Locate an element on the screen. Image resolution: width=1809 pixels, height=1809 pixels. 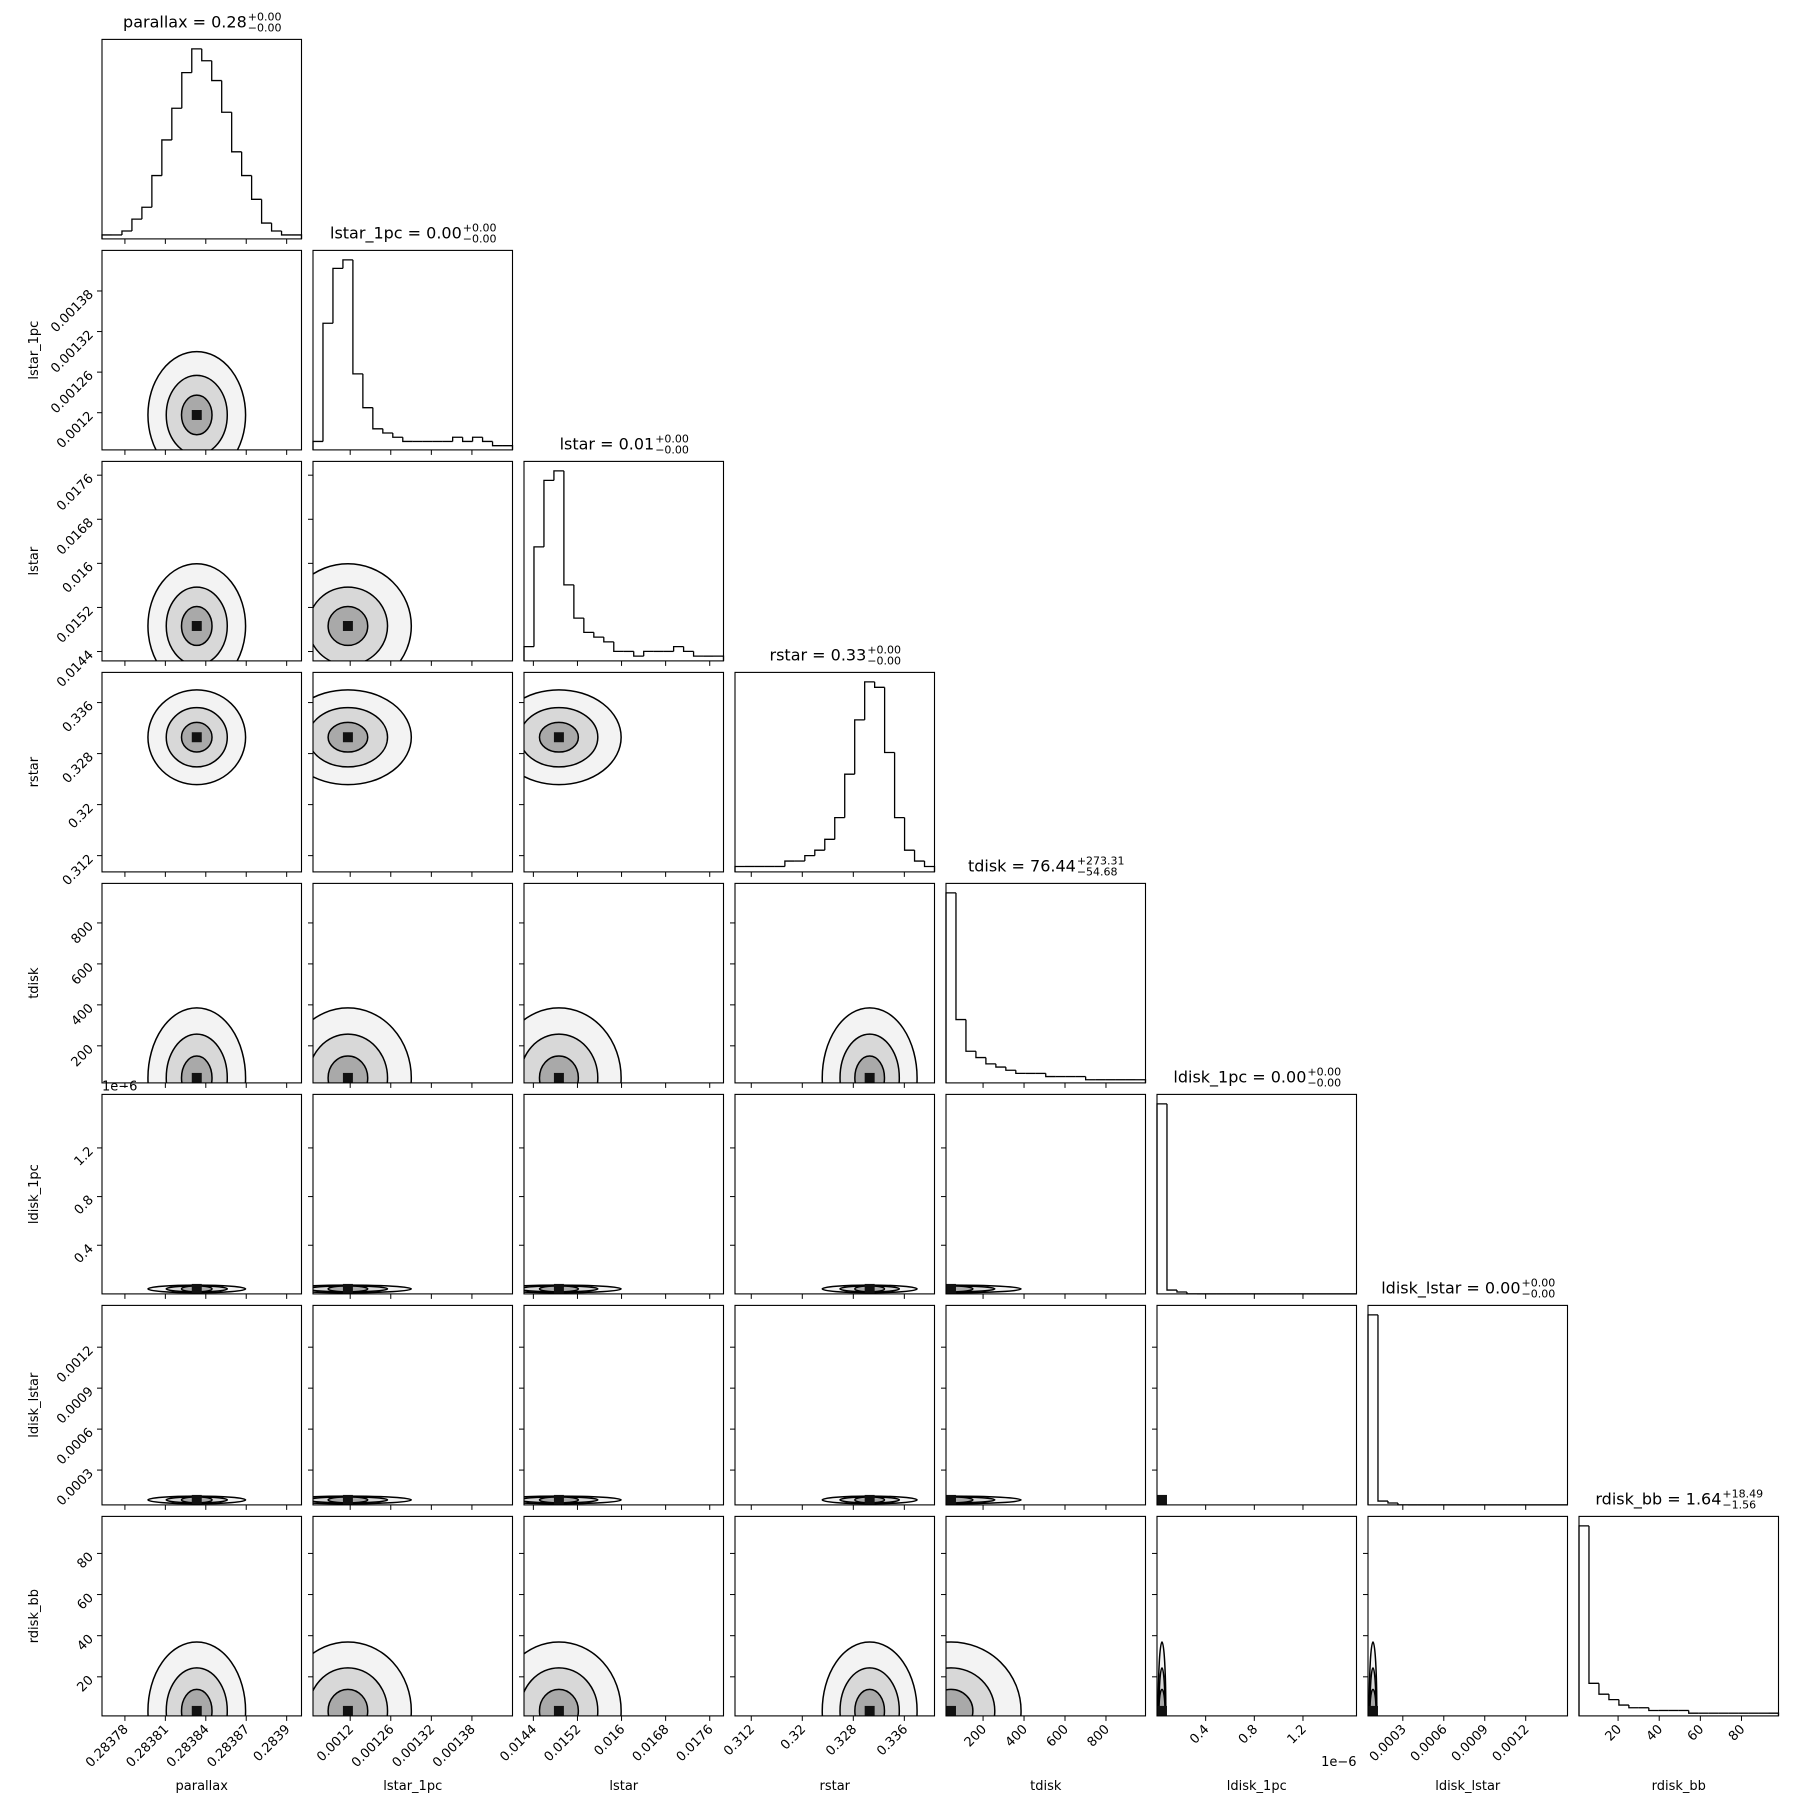
y-axis-label: lstar is located at coordinates (34, 560).